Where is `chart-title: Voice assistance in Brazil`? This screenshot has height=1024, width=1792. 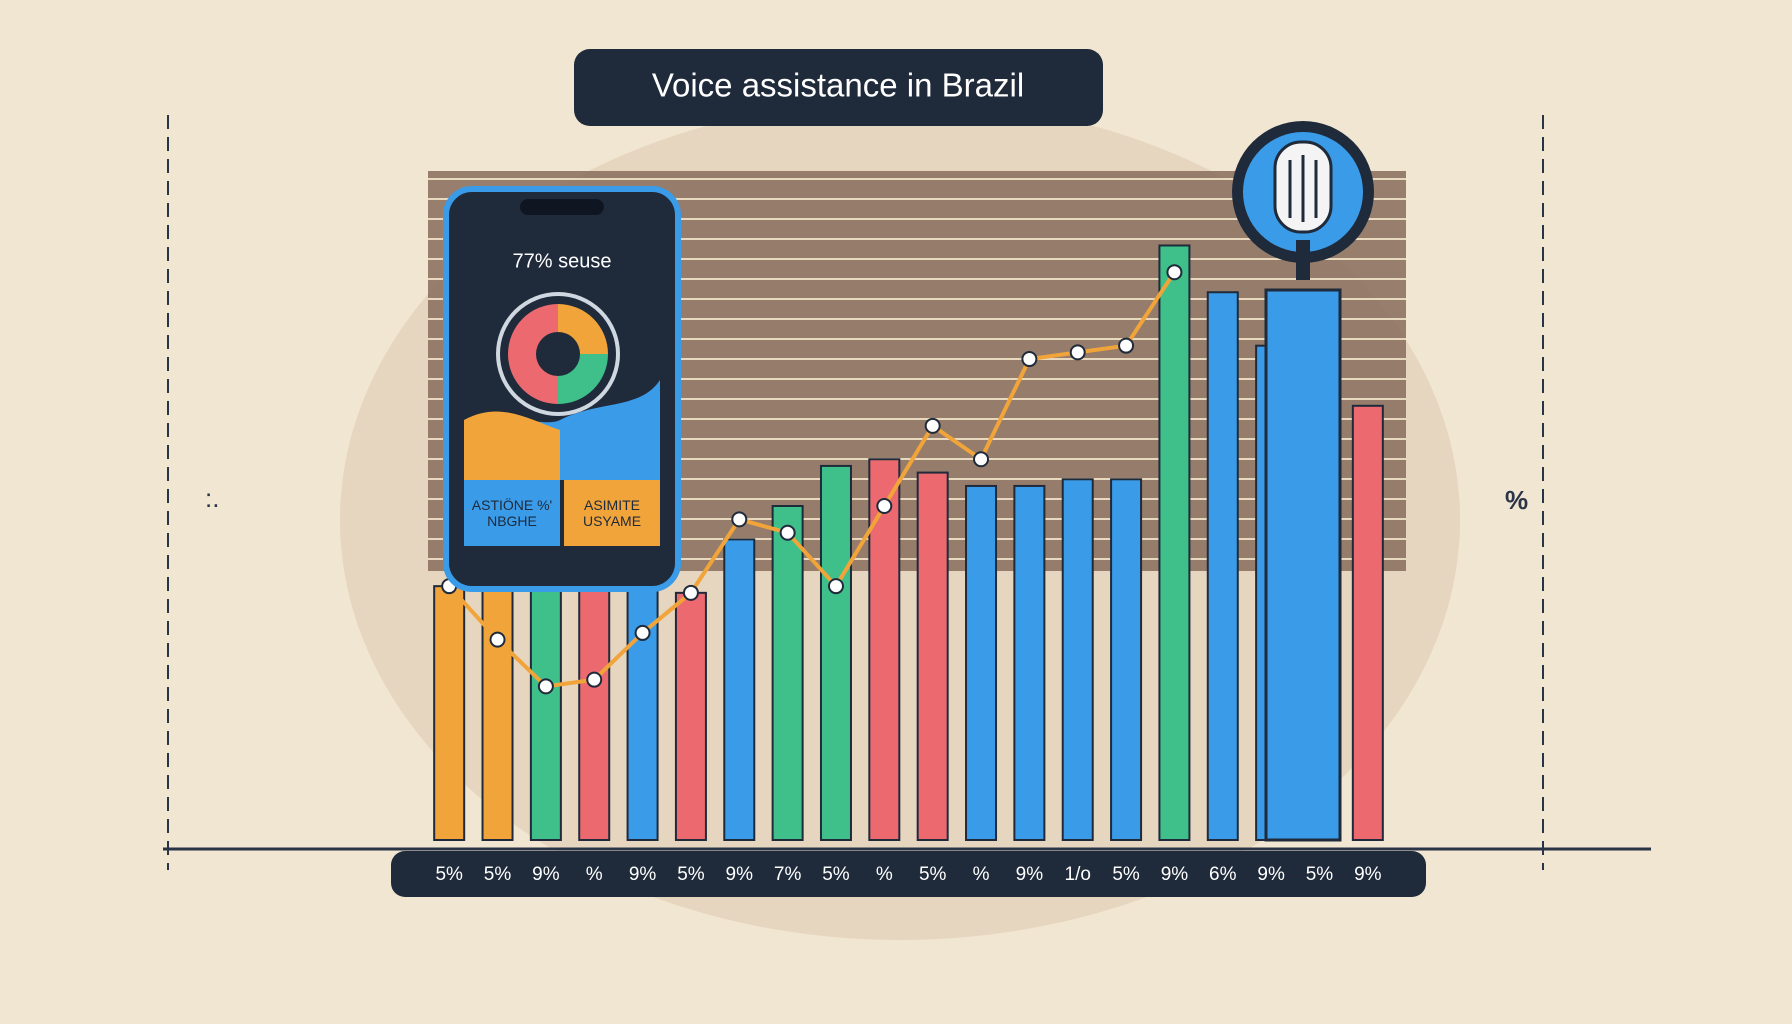 chart-title: Voice assistance in Brazil is located at coordinates (838, 85).